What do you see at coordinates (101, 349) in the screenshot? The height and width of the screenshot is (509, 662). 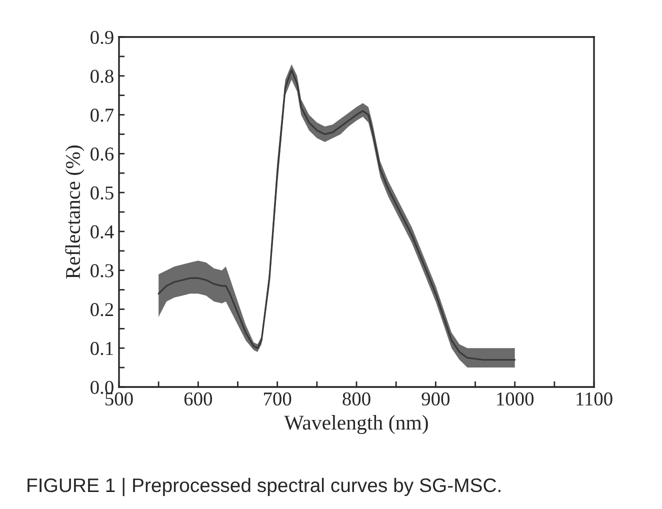 I see `y-tick-label: 0.1` at bounding box center [101, 349].